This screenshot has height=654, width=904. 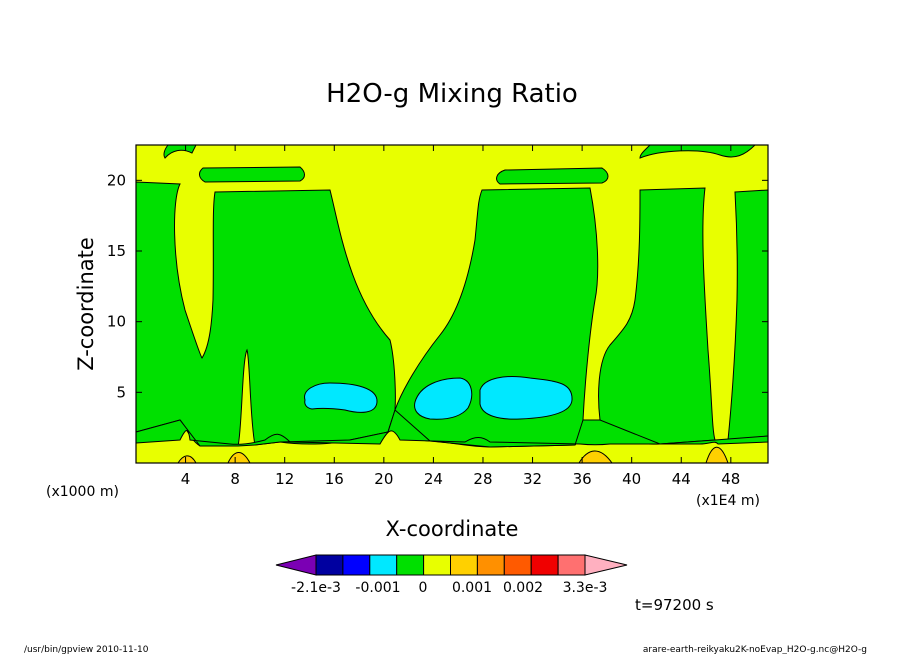 What do you see at coordinates (235, 479) in the screenshot?
I see `x-tick-label: 8` at bounding box center [235, 479].